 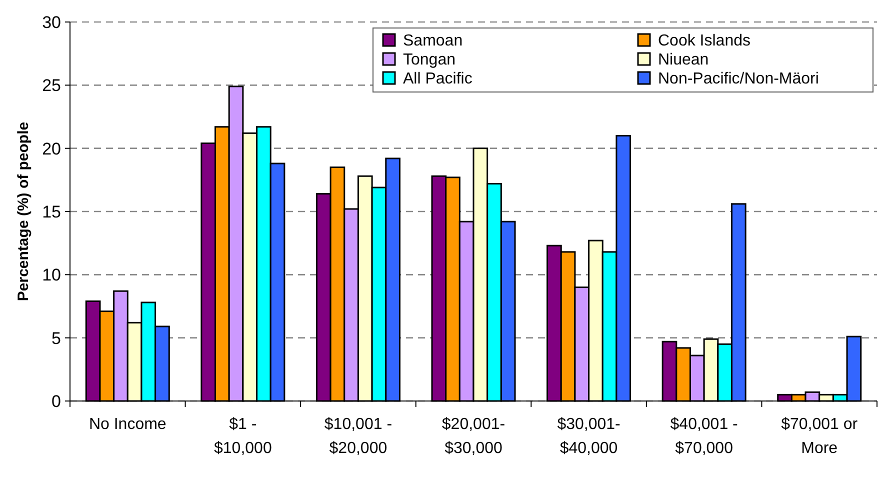 I want to click on legend-label: All Pacific, so click(x=437, y=79).